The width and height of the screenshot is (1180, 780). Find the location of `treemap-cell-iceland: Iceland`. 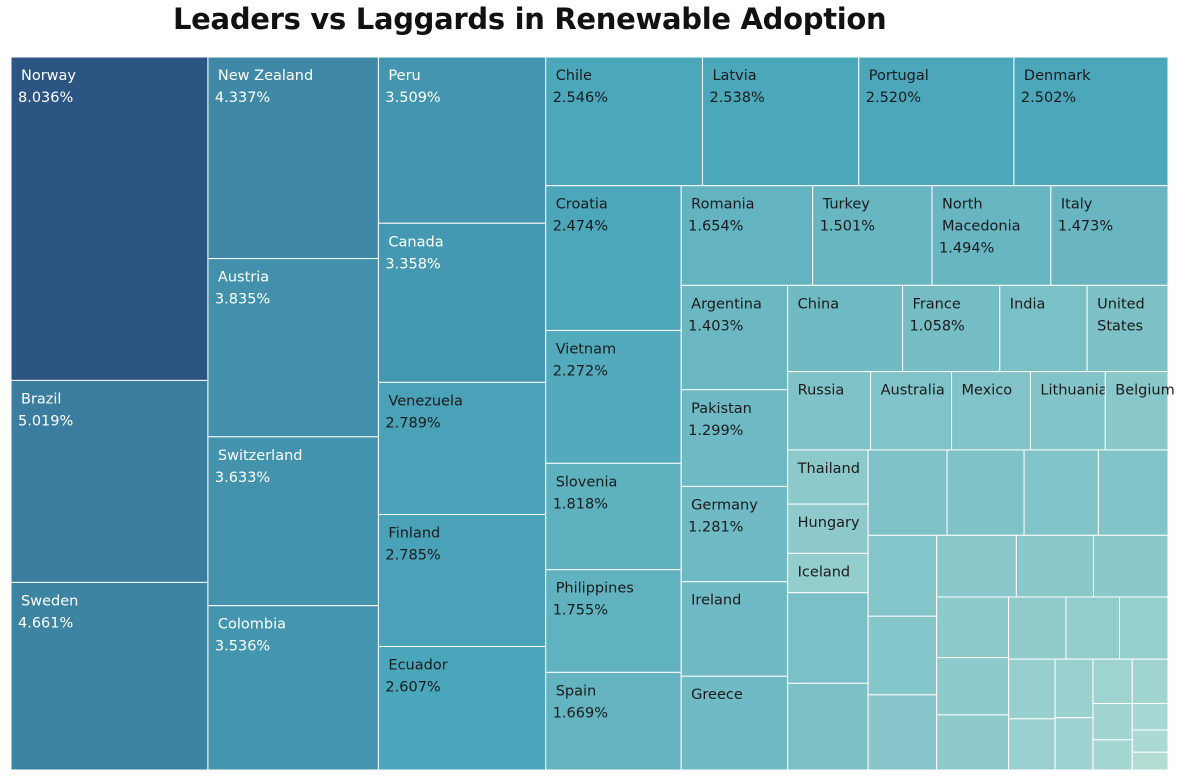

treemap-cell-iceland: Iceland is located at coordinates (828, 573).